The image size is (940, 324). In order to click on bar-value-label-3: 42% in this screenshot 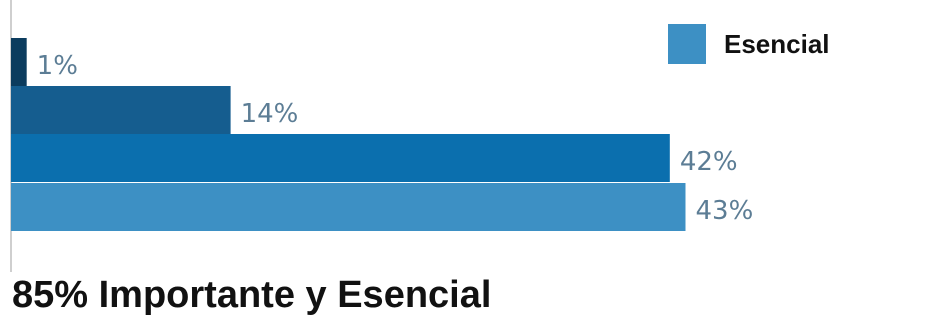, I will do `click(709, 162)`.